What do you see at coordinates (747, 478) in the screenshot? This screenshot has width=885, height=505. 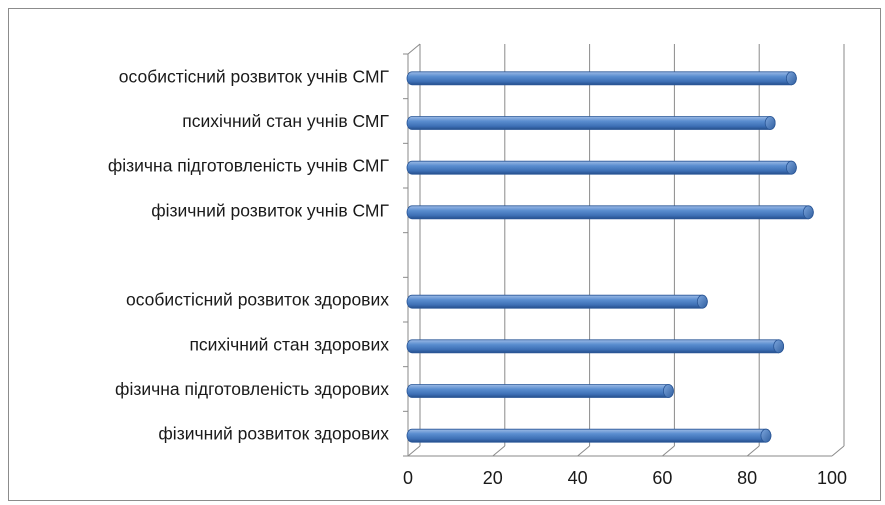 I see `x-tick-label: 80` at bounding box center [747, 478].